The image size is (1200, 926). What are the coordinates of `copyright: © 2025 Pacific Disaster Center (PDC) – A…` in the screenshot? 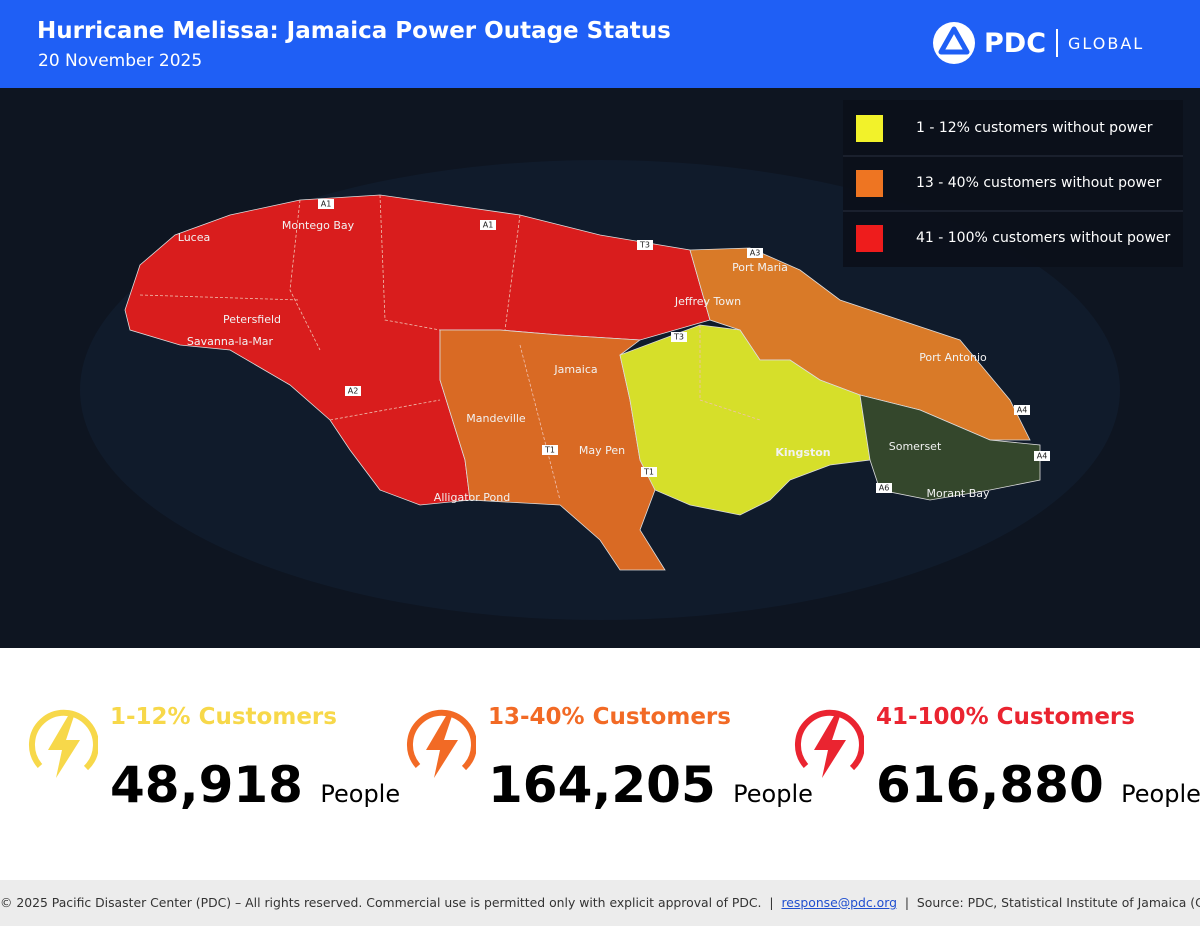 It's located at (381, 902).